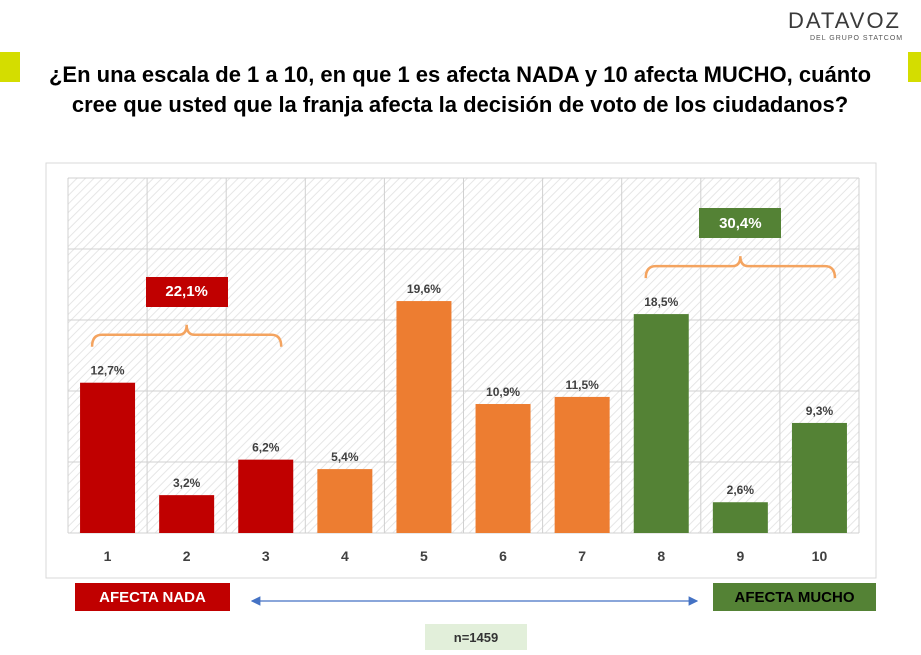 Image resolution: width=921 pixels, height=655 pixels. I want to click on label-afecta-mucho: AFECTA MUCHO, so click(794, 597).